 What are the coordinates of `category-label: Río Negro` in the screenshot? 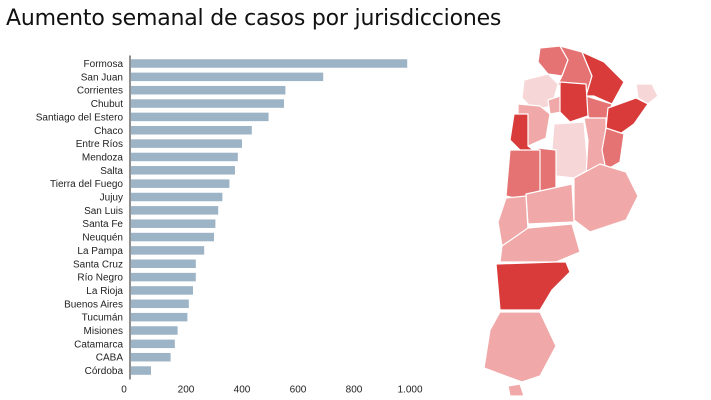 It's located at (100, 278).